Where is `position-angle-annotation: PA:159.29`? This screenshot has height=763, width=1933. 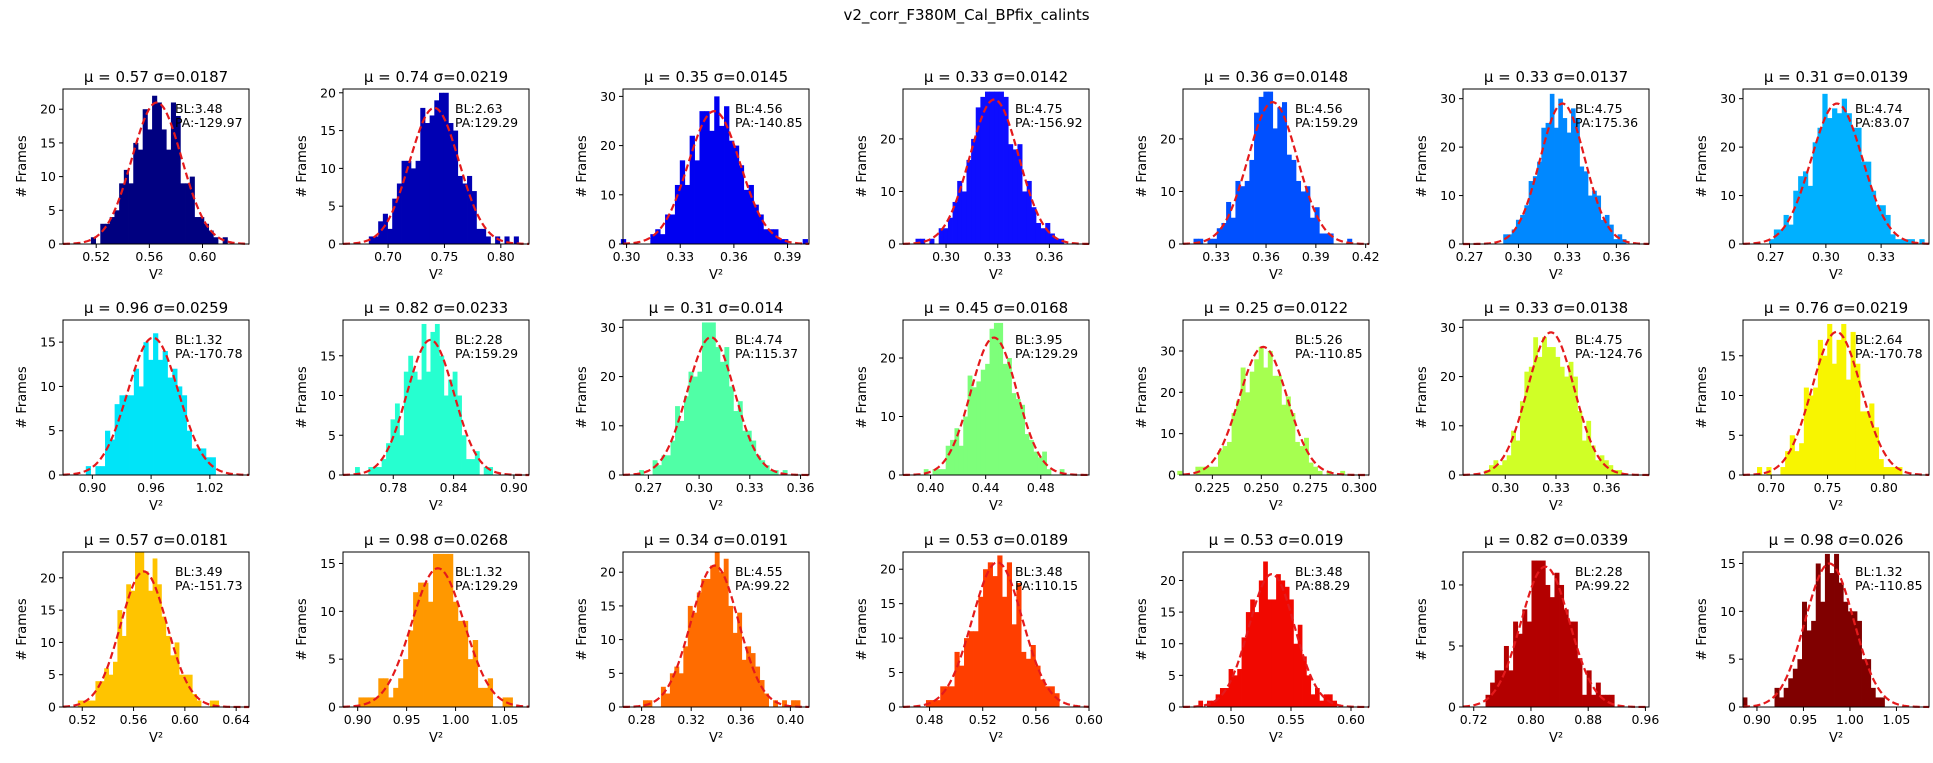 position-angle-annotation: PA:159.29 is located at coordinates (486, 353).